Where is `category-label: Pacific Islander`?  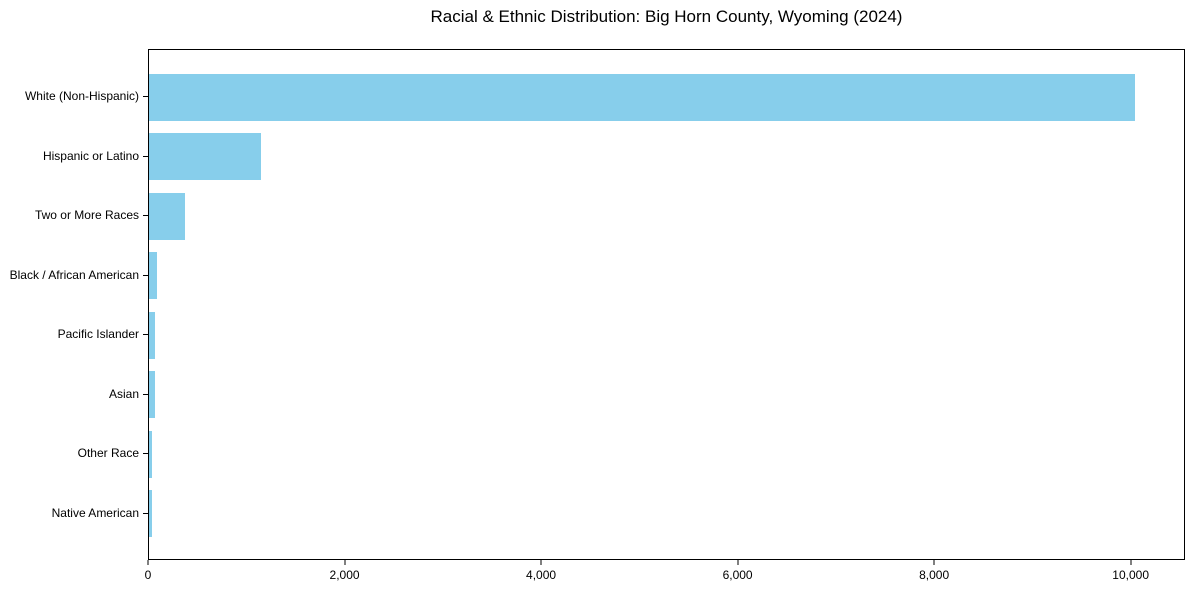 category-label: Pacific Islander is located at coordinates (98, 334).